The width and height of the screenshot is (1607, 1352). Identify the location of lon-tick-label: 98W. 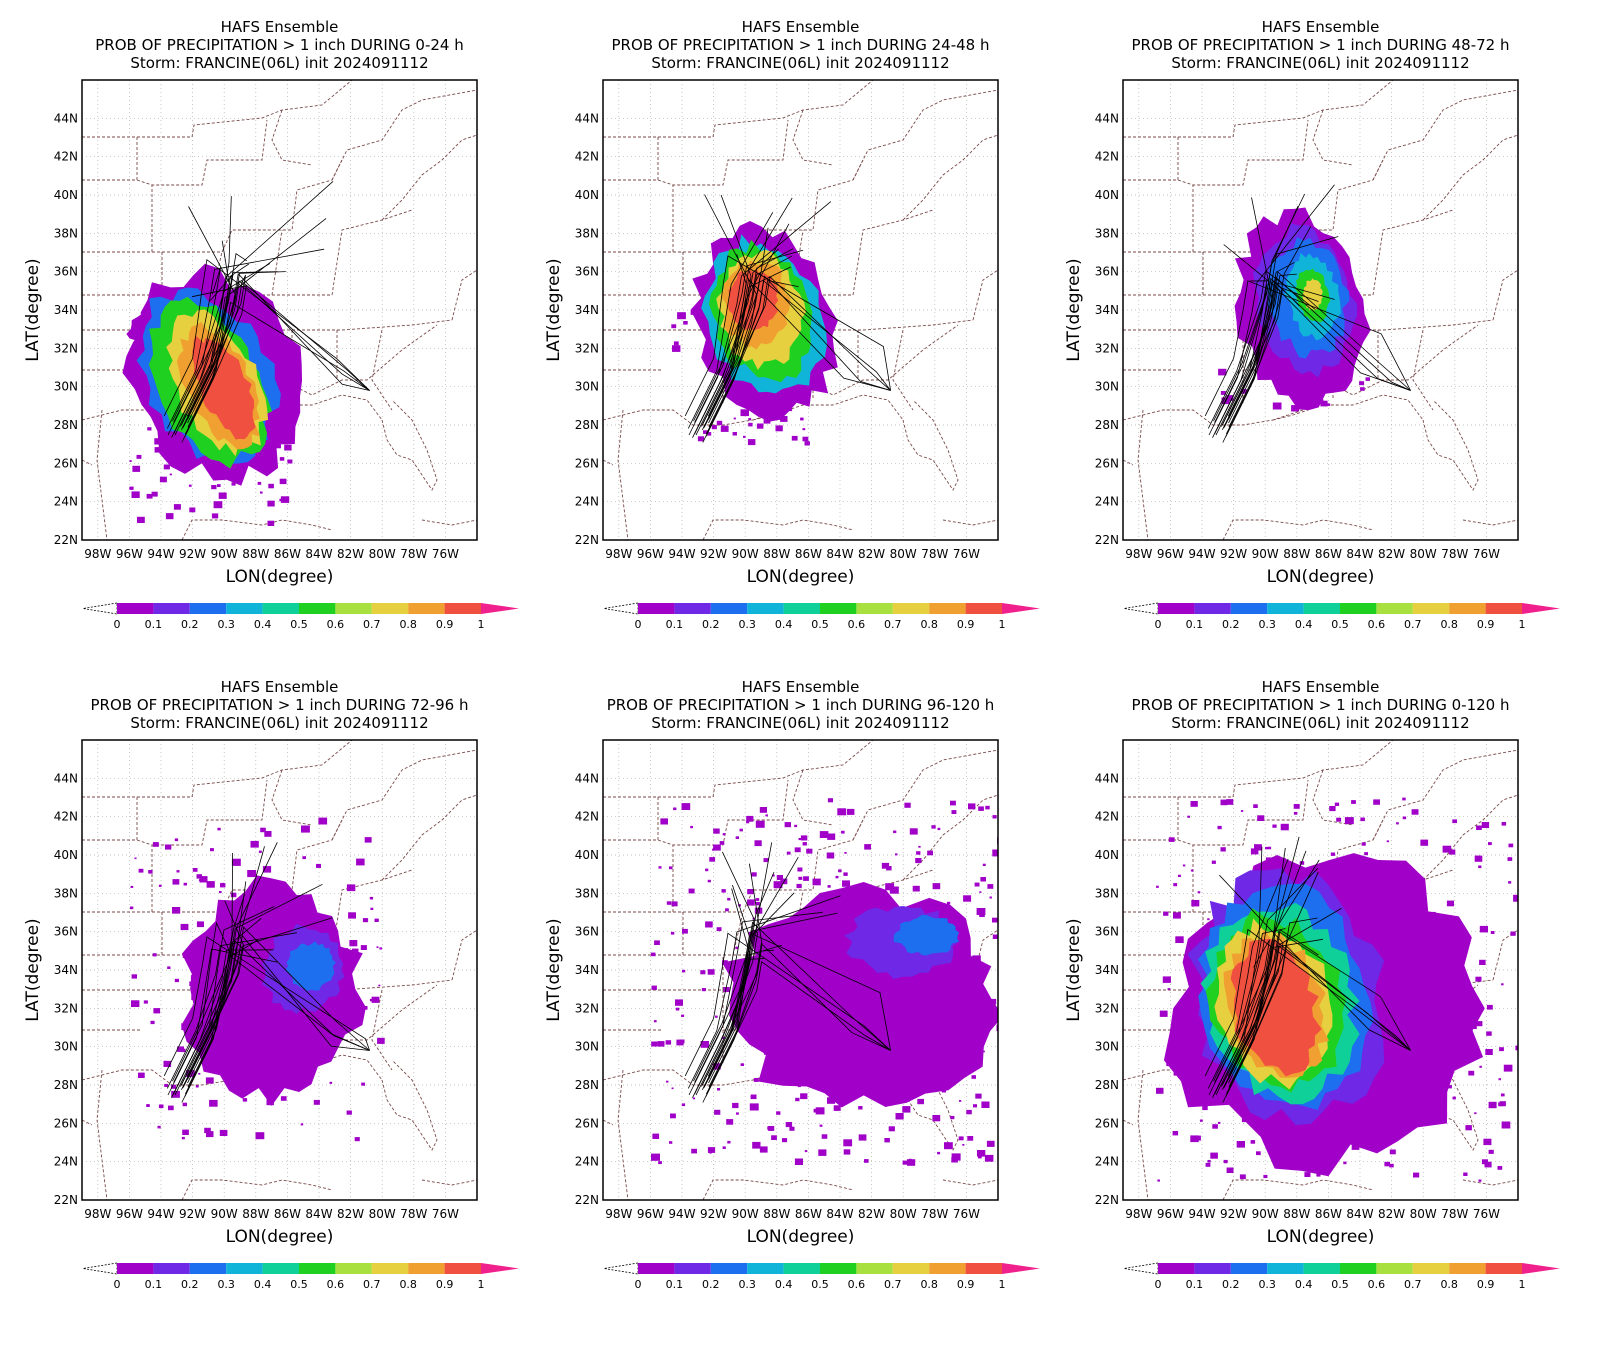
(1138, 1214).